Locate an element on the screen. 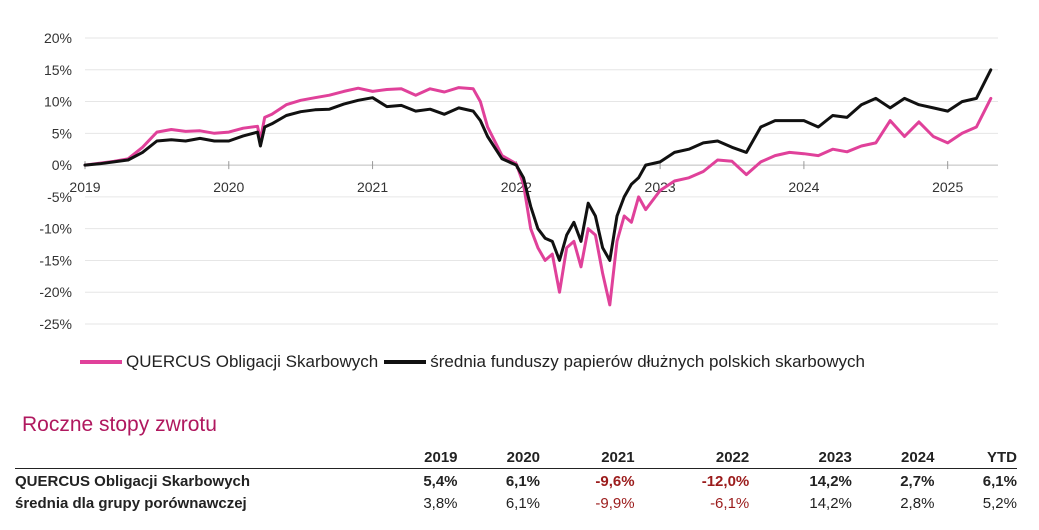  y-tick-label: -5% is located at coordinates (59, 197).